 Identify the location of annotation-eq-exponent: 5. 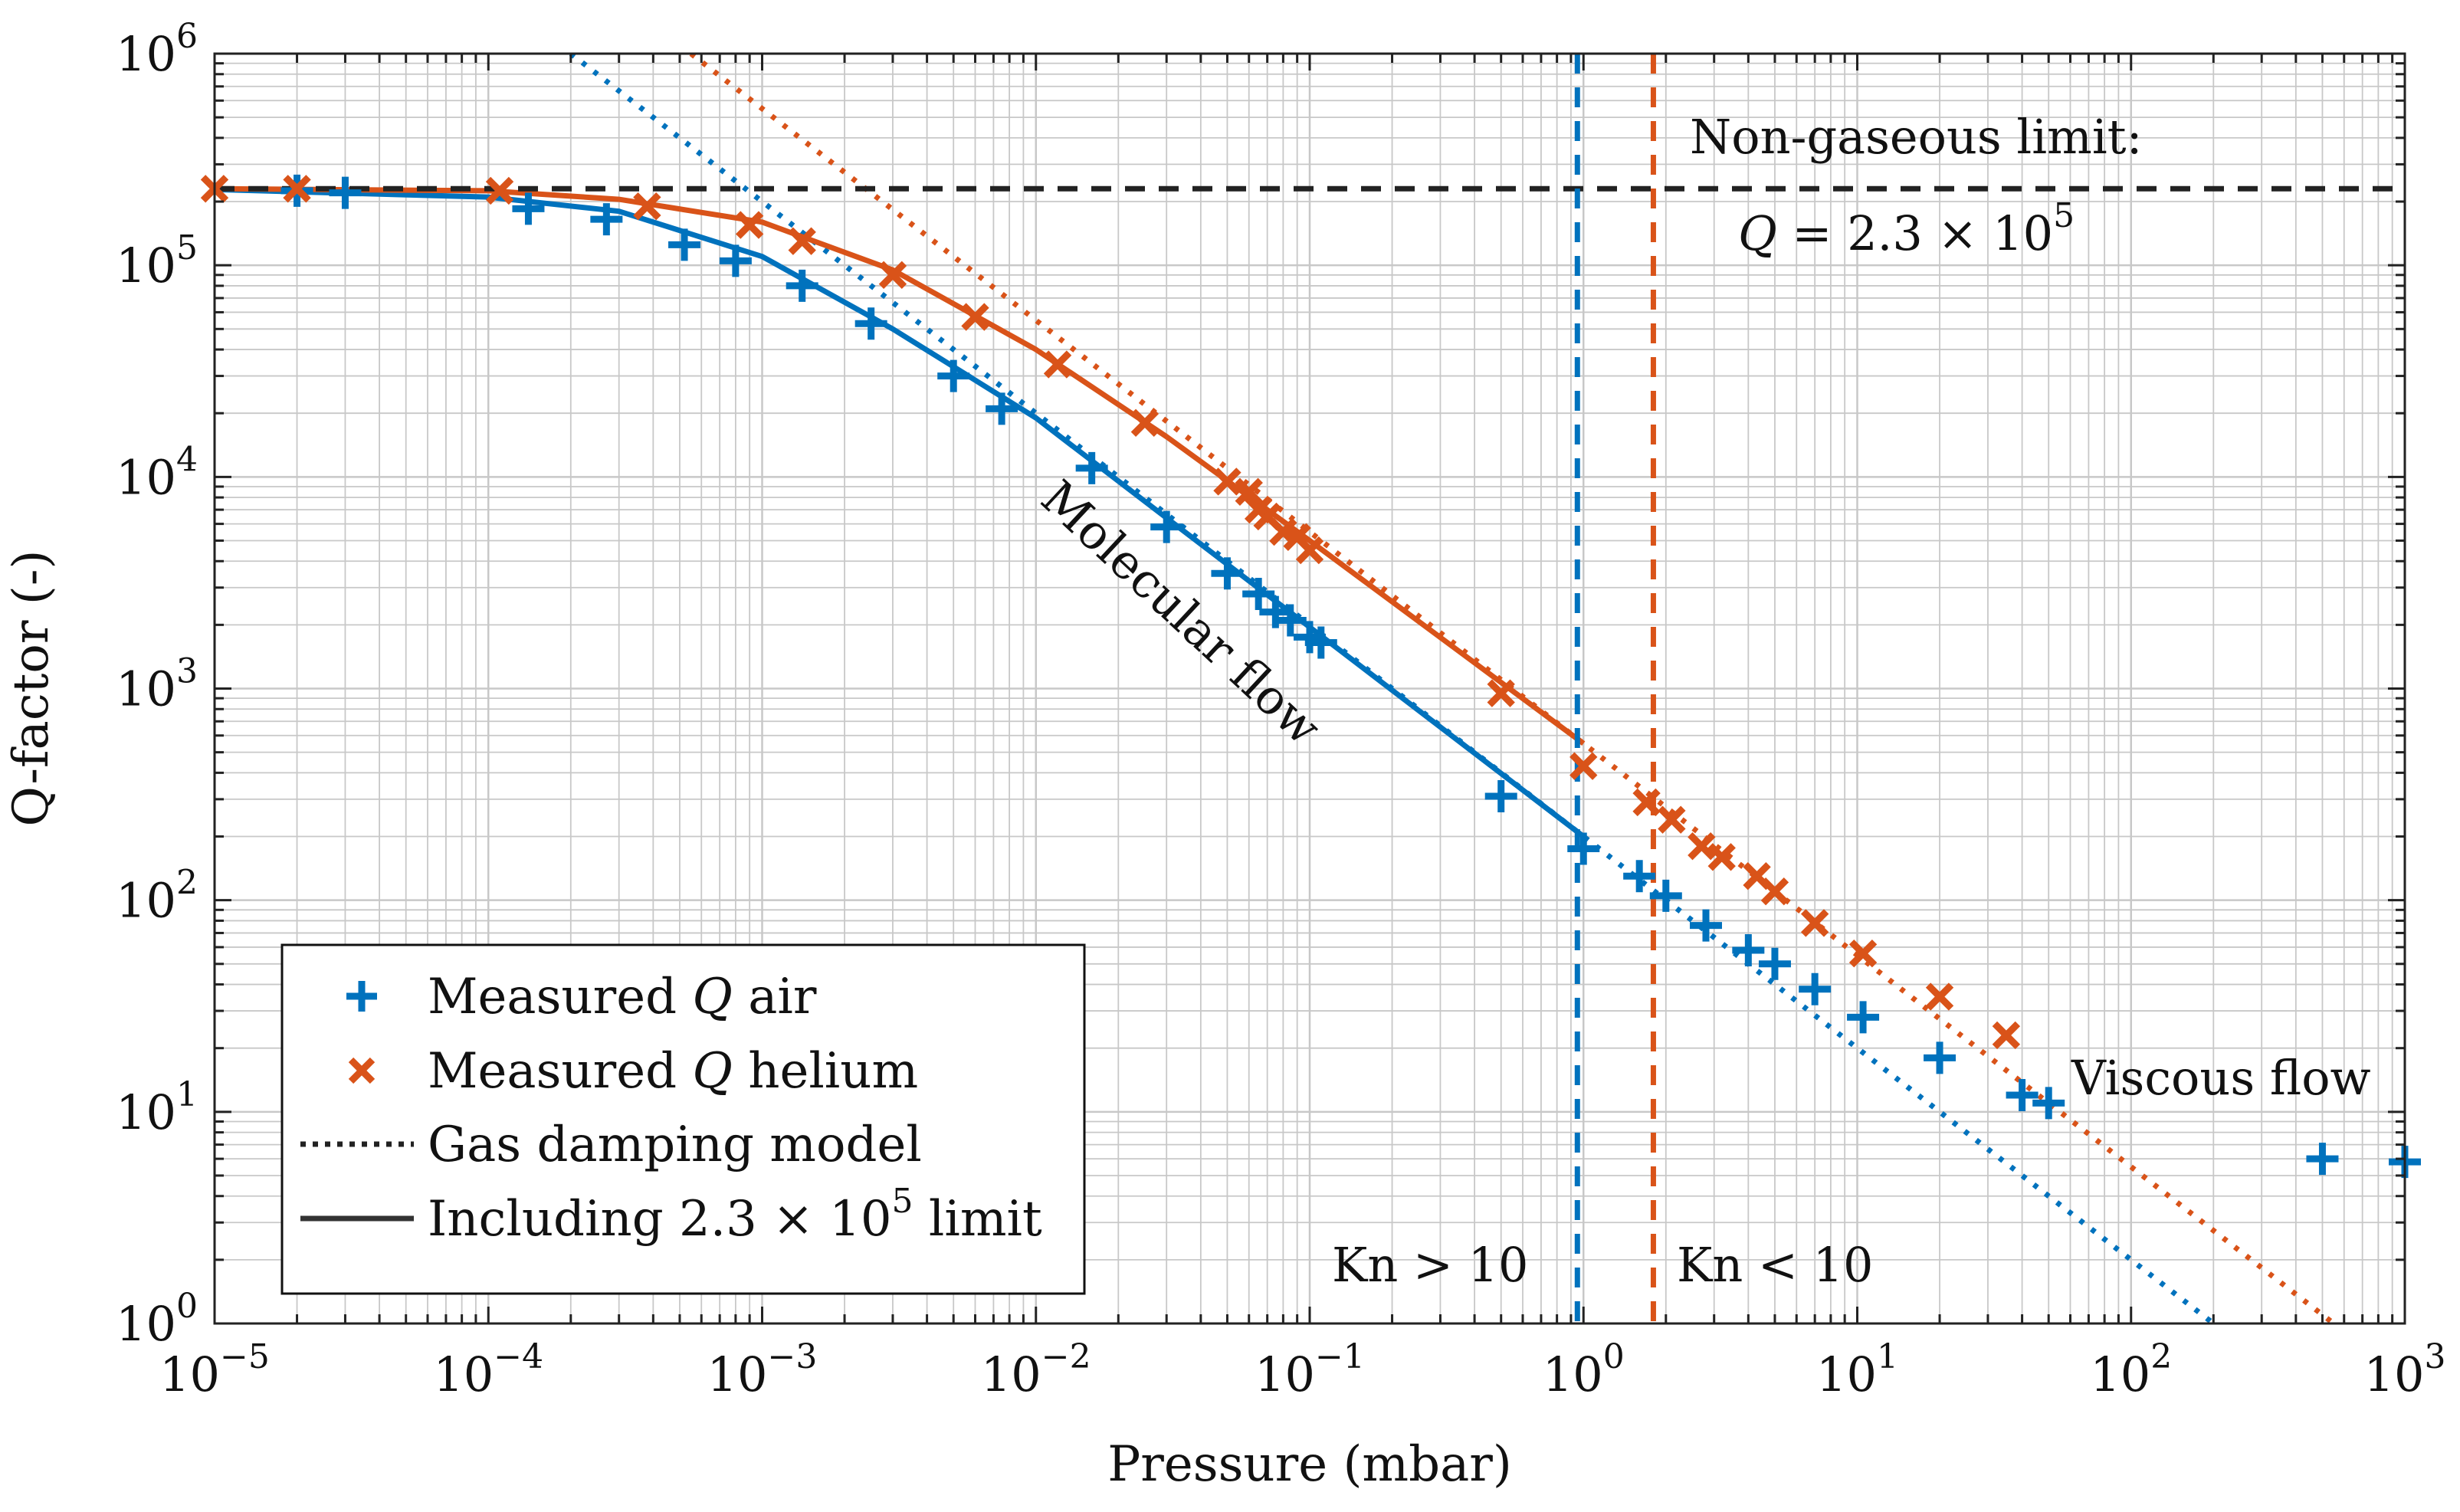
(2064, 216).